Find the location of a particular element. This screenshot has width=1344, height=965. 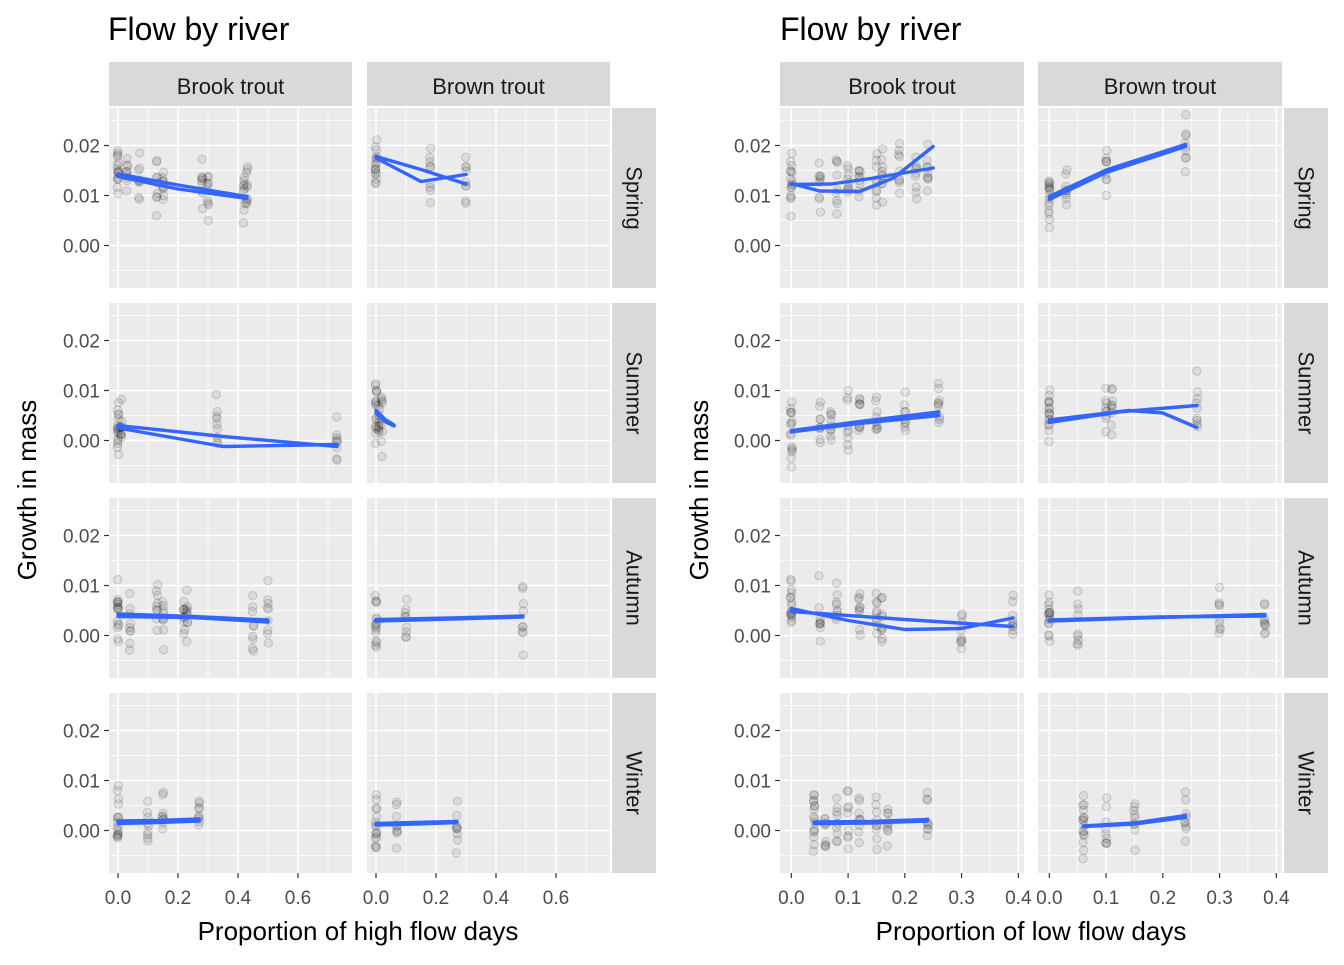

x-tick-label: 0.6 is located at coordinates (556, 898).